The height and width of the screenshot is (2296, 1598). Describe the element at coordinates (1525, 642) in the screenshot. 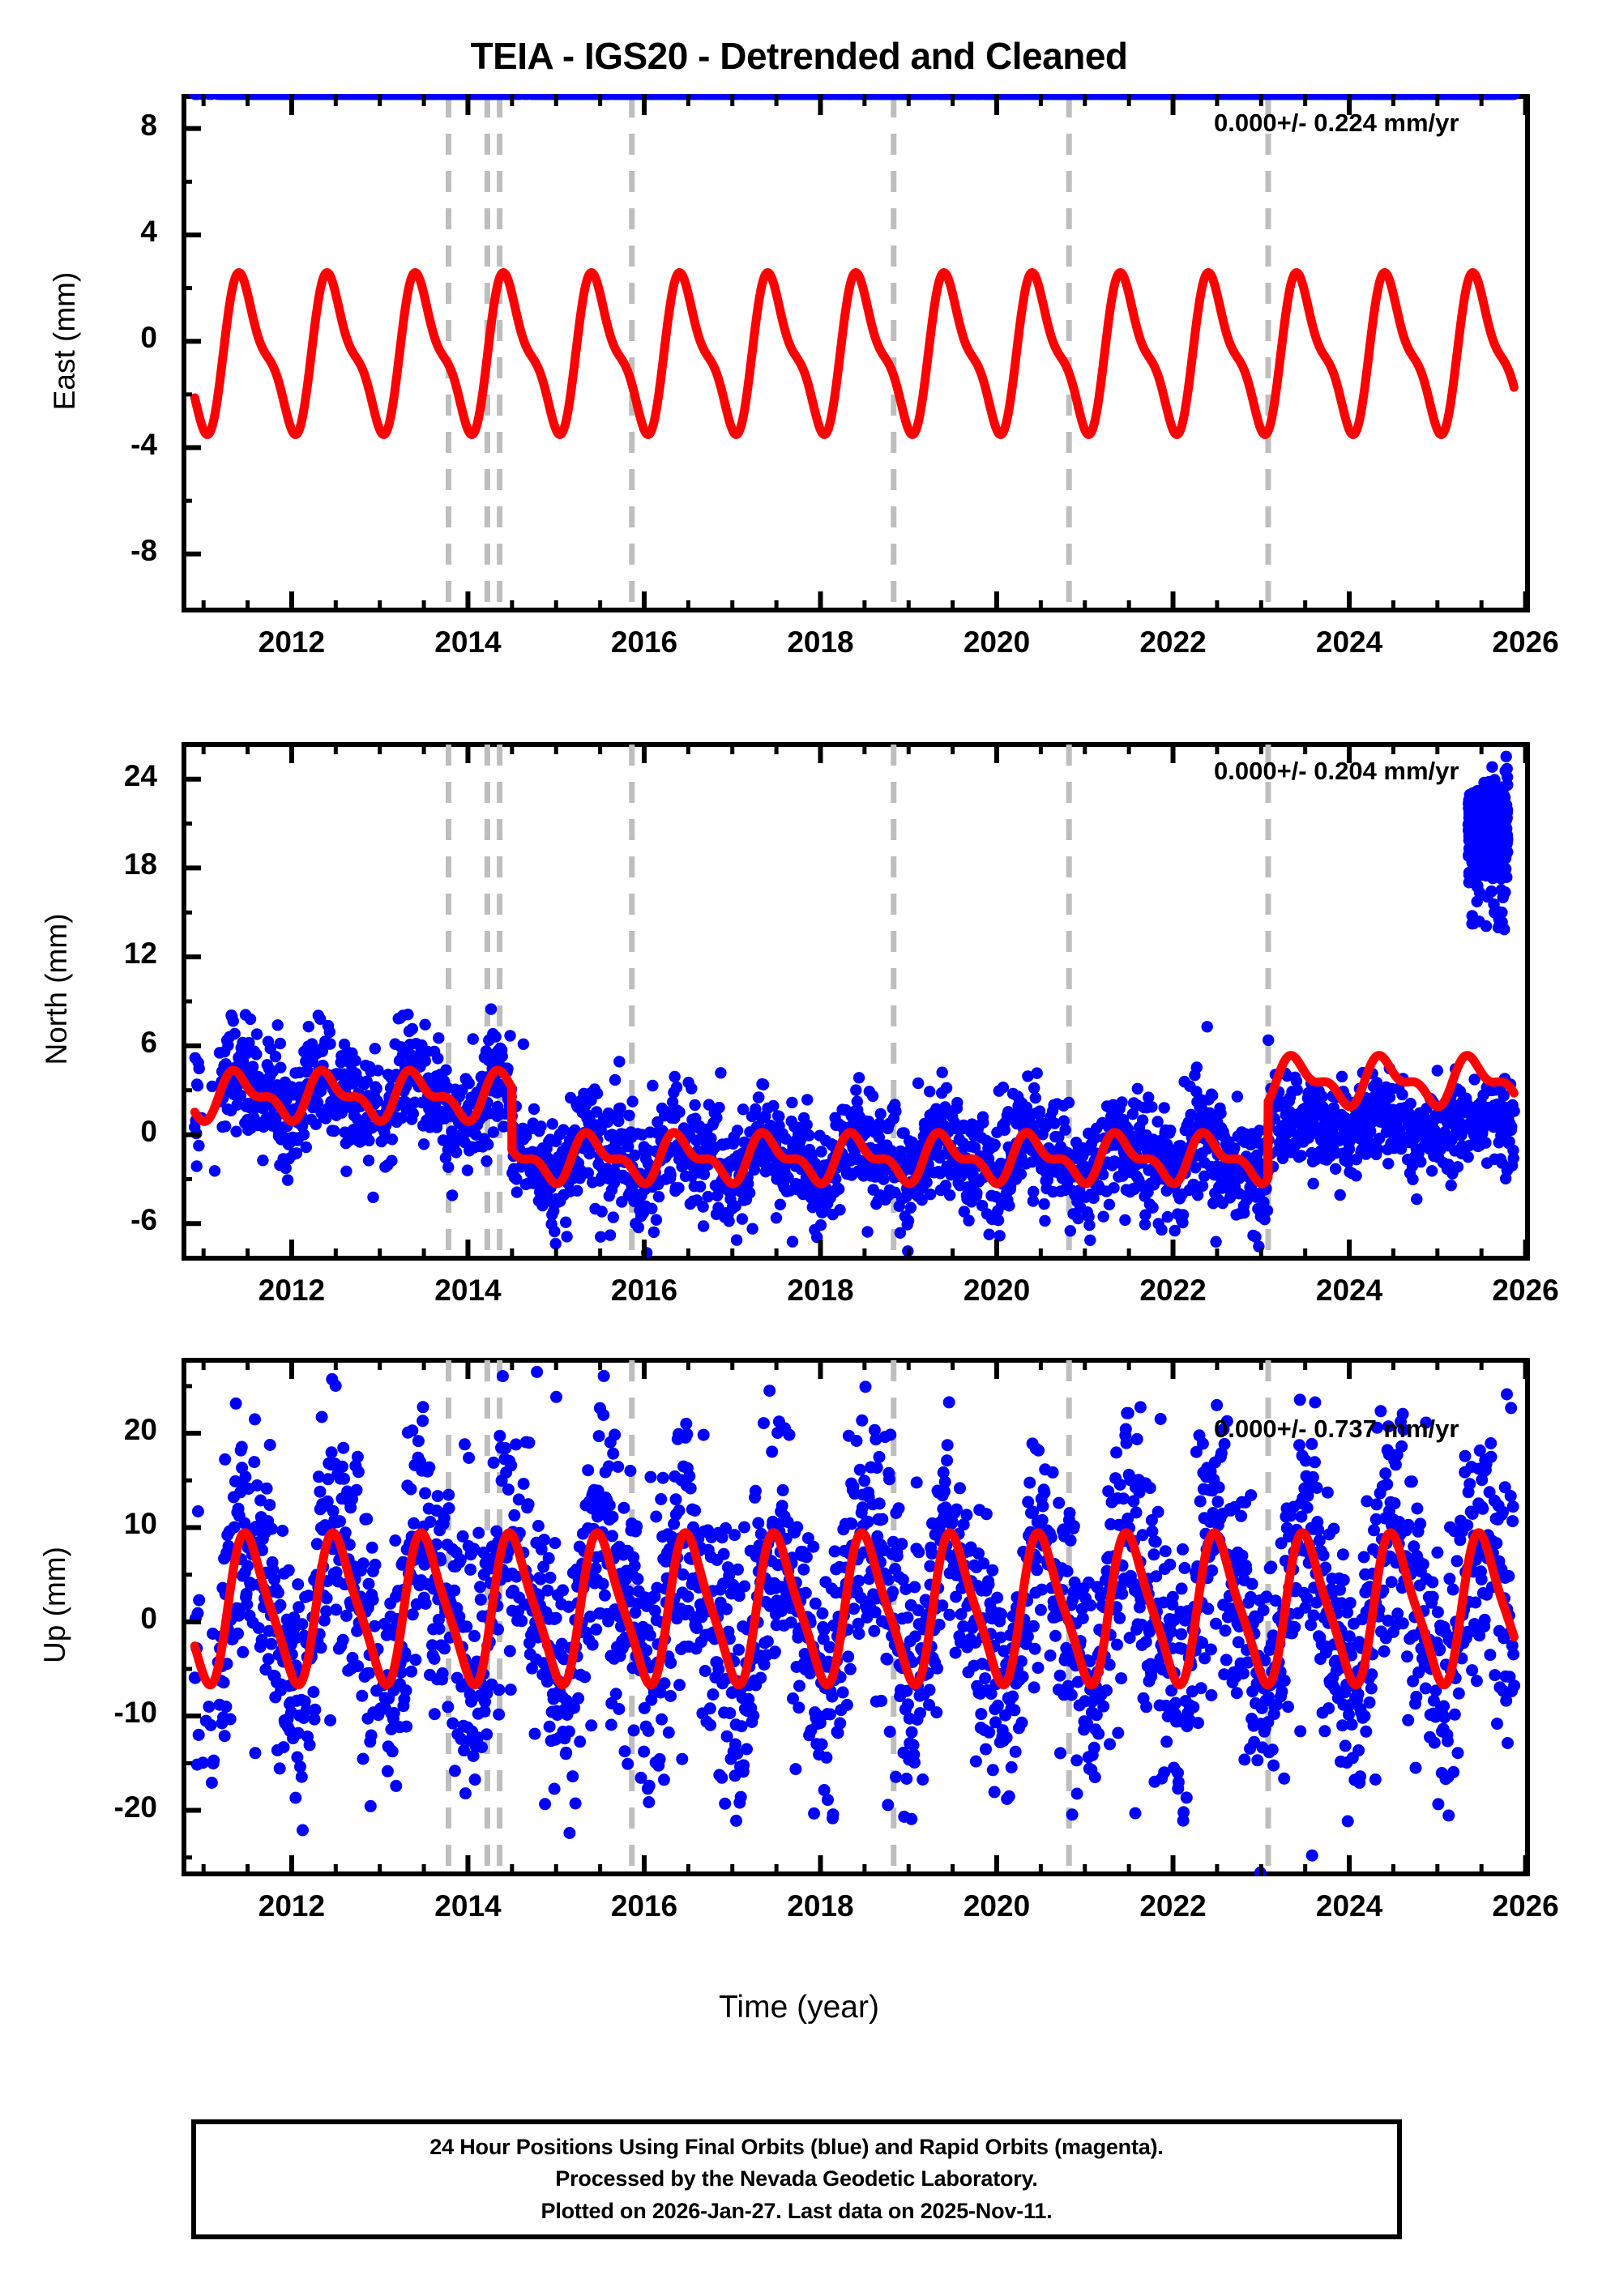

I see `x-tick-label-east-7: 2026` at that location.